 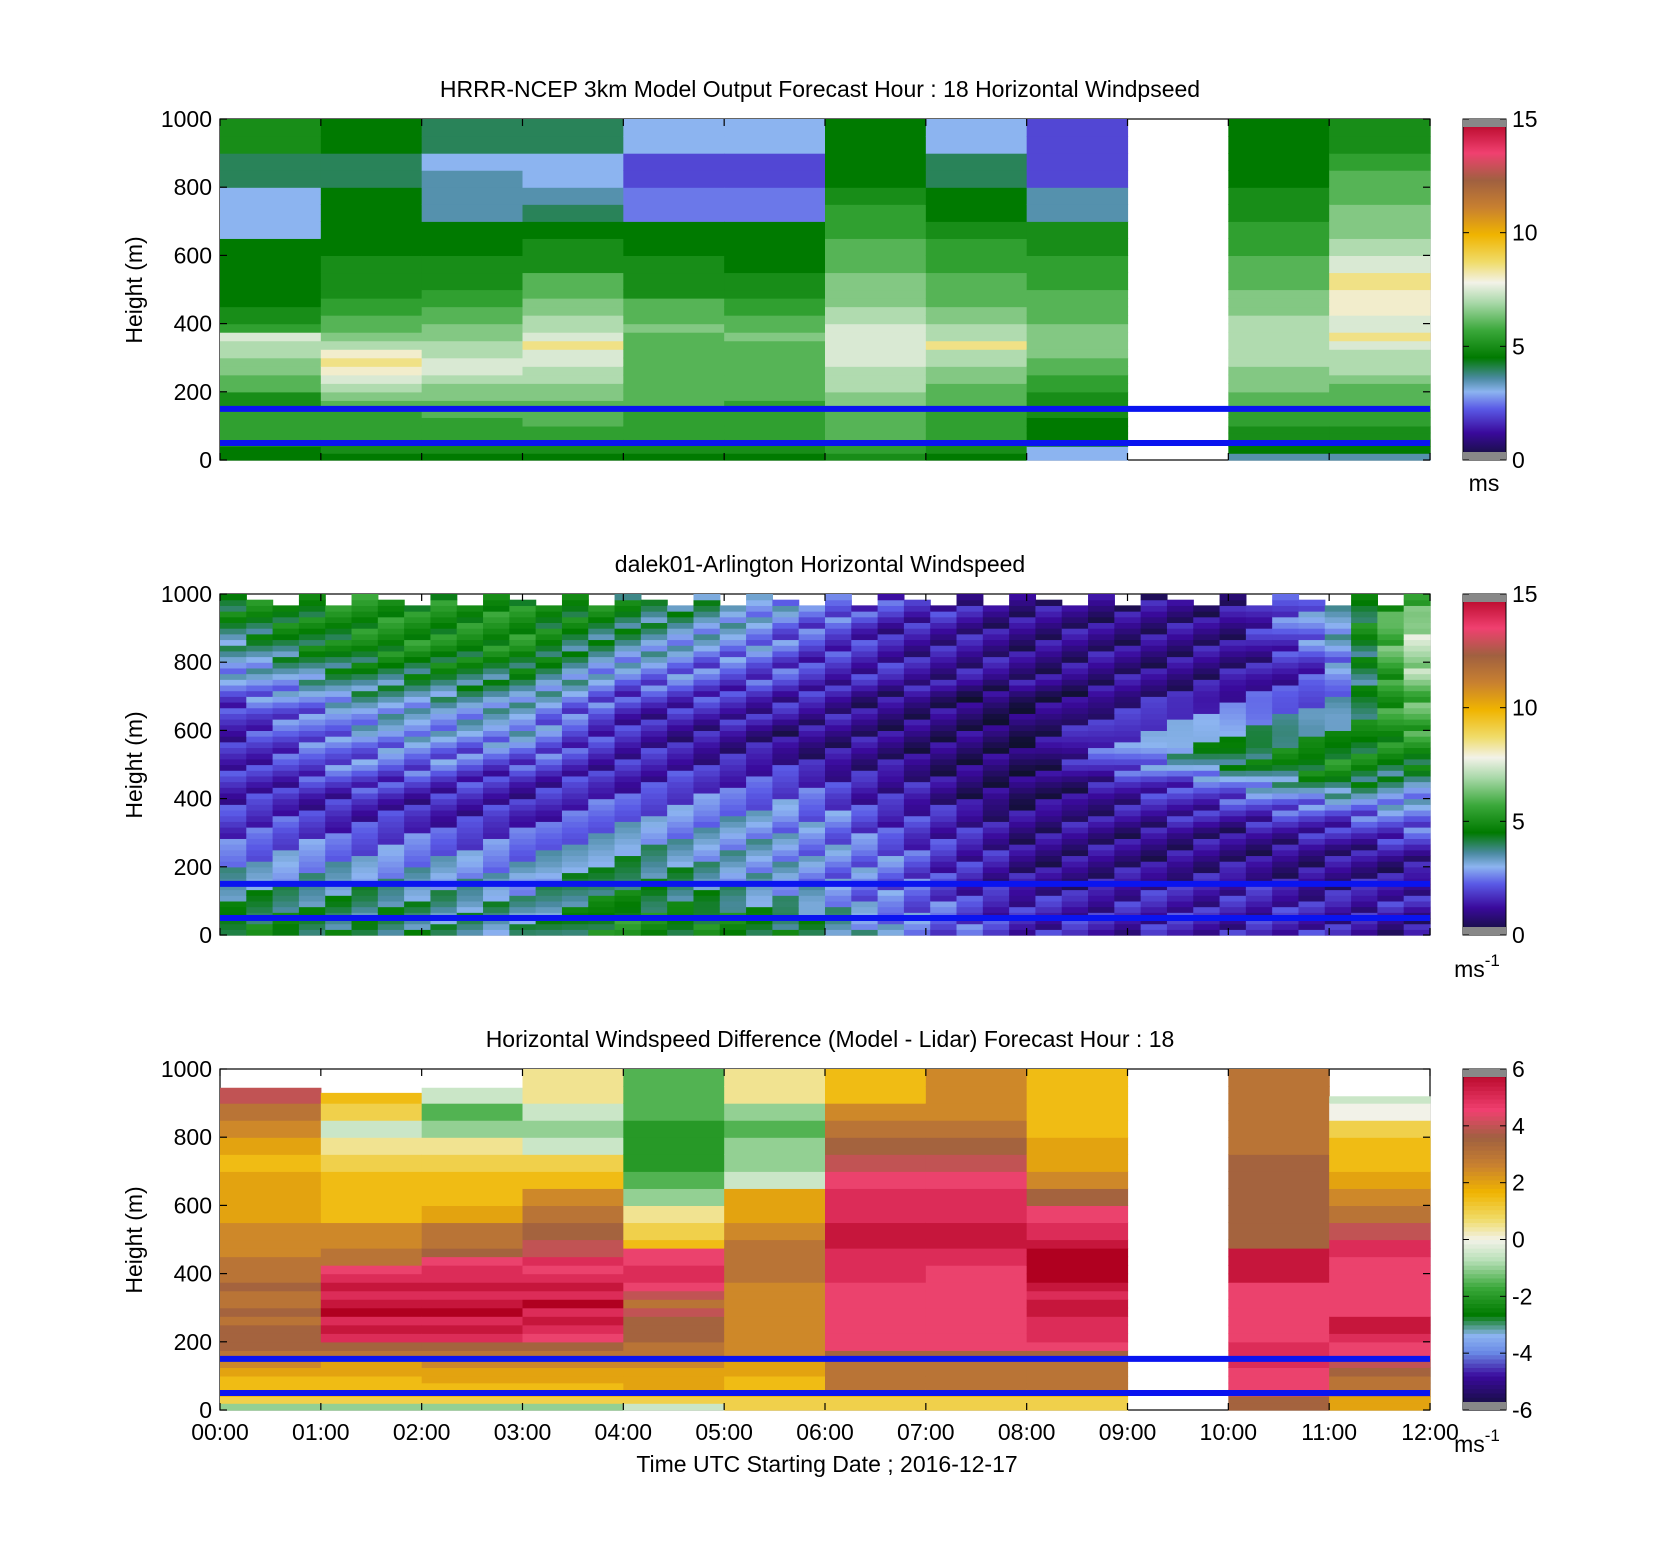 What do you see at coordinates (820, 564) in the screenshot?
I see `panel-lidar-title: dalek01-Arlington Horizontal Windspeed` at bounding box center [820, 564].